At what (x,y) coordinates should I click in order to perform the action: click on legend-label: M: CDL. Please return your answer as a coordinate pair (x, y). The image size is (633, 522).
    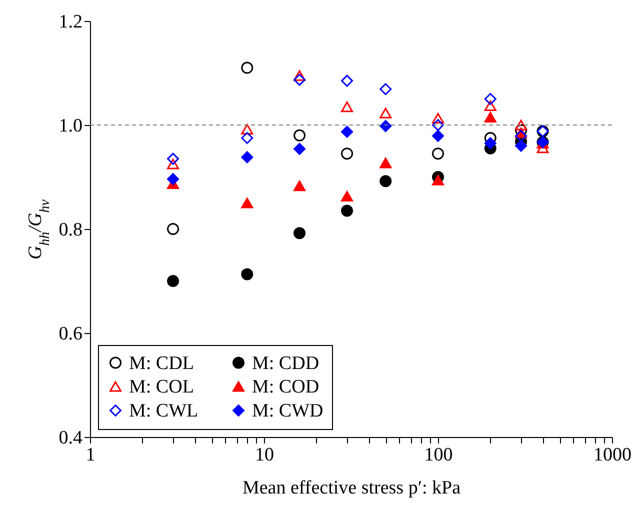
    Looking at the image, I should click on (161, 363).